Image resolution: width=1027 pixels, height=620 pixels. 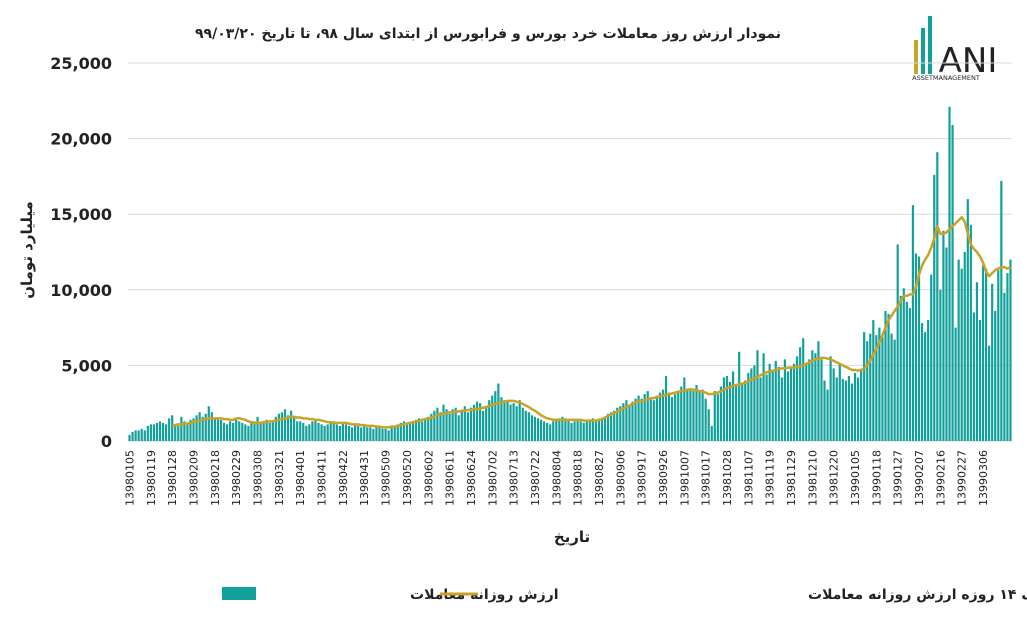 What do you see at coordinates (106, 441) in the screenshot?
I see `y-tick-label: 0` at bounding box center [106, 441].